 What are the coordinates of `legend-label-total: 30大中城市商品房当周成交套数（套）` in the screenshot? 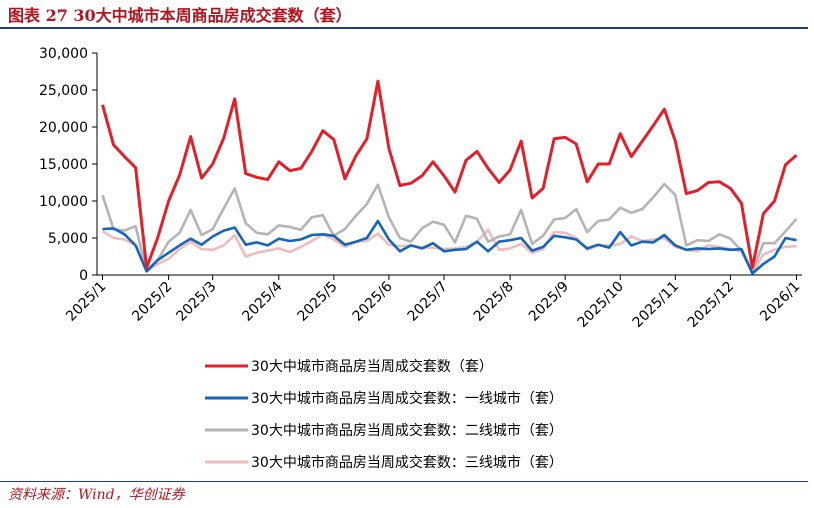 It's located at (372, 366).